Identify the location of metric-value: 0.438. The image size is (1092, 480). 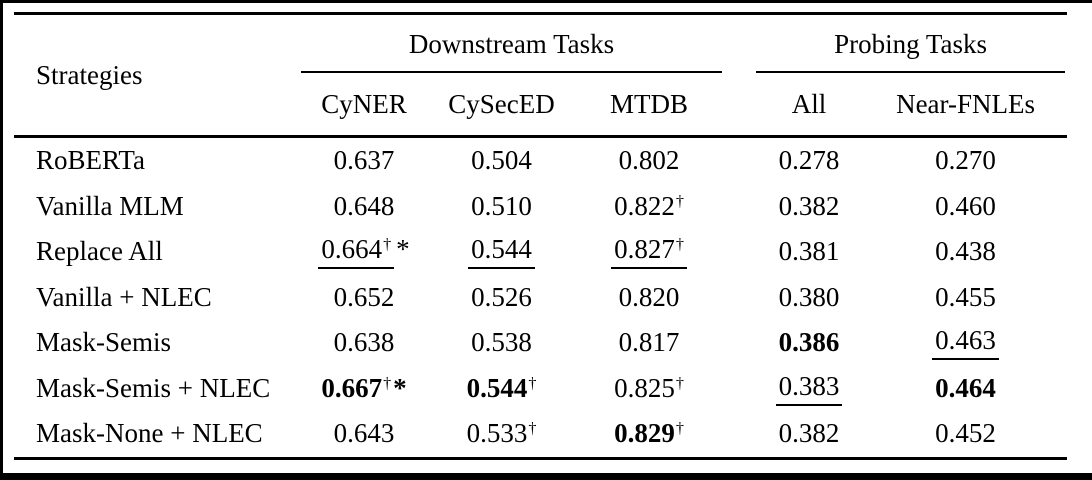
(965, 251).